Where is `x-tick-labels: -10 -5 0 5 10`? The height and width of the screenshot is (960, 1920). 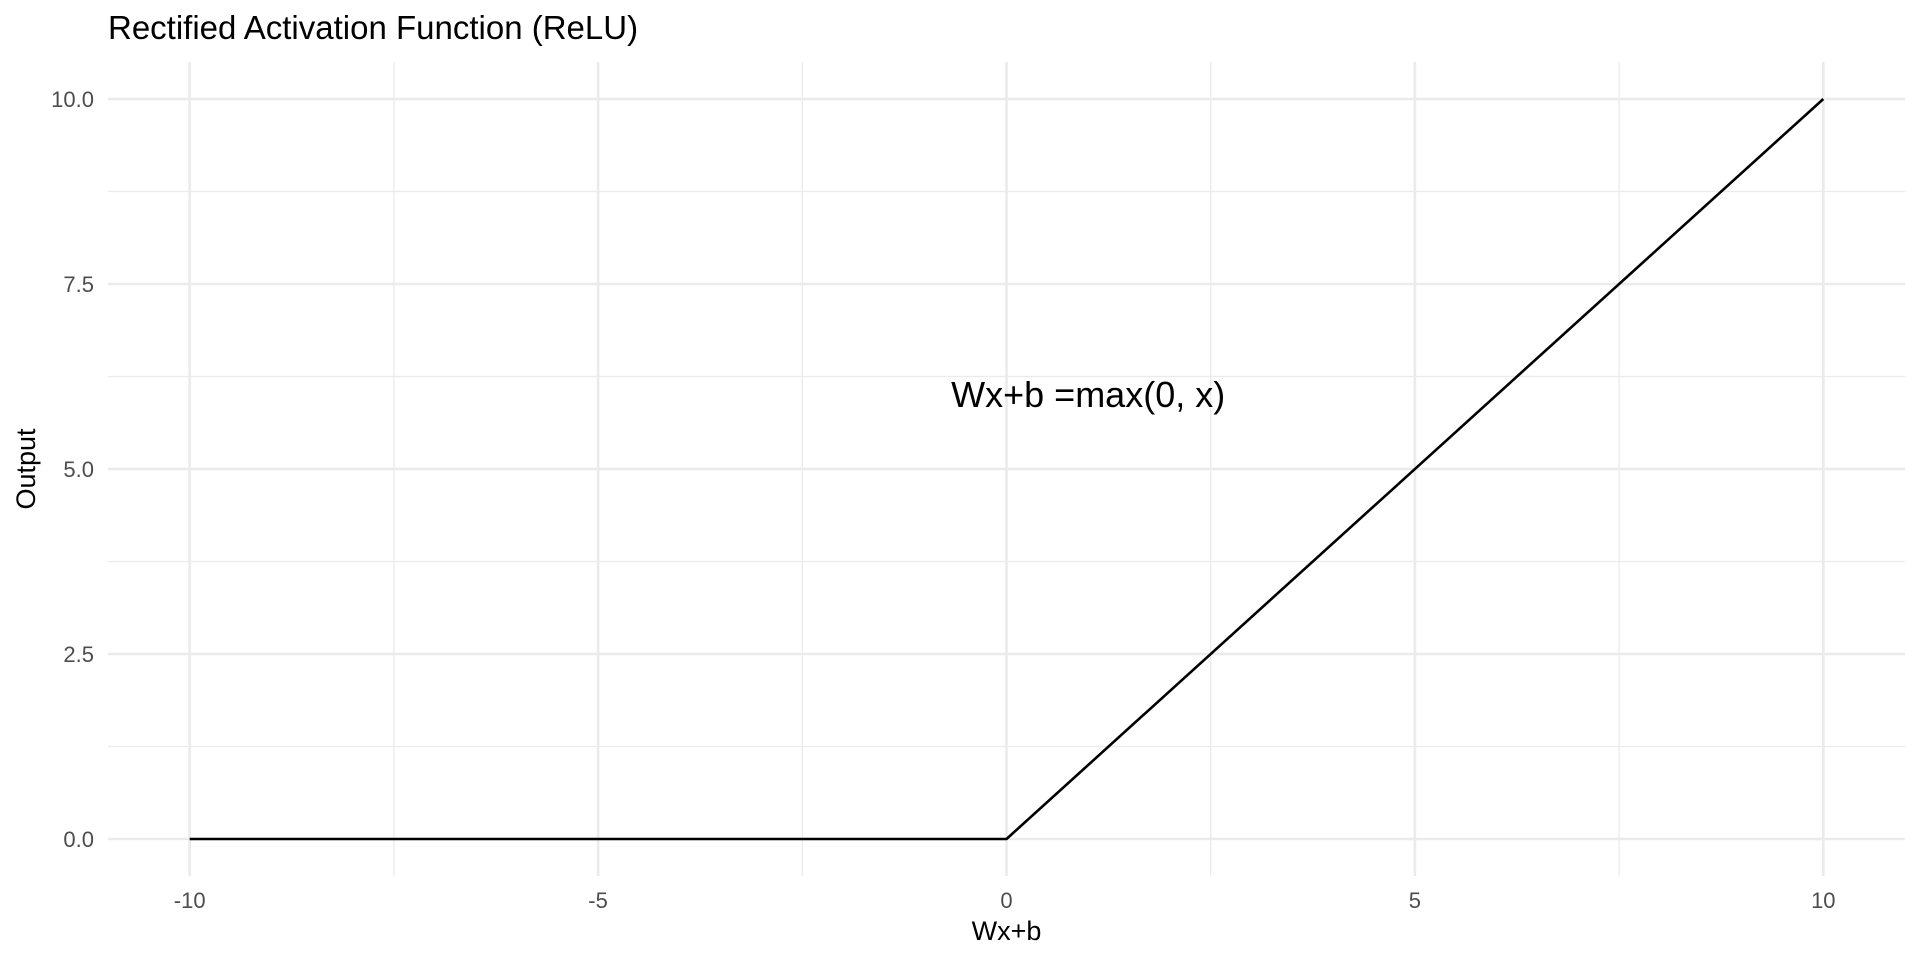 x-tick-labels: -10 -5 0 5 10 is located at coordinates (1005, 900).